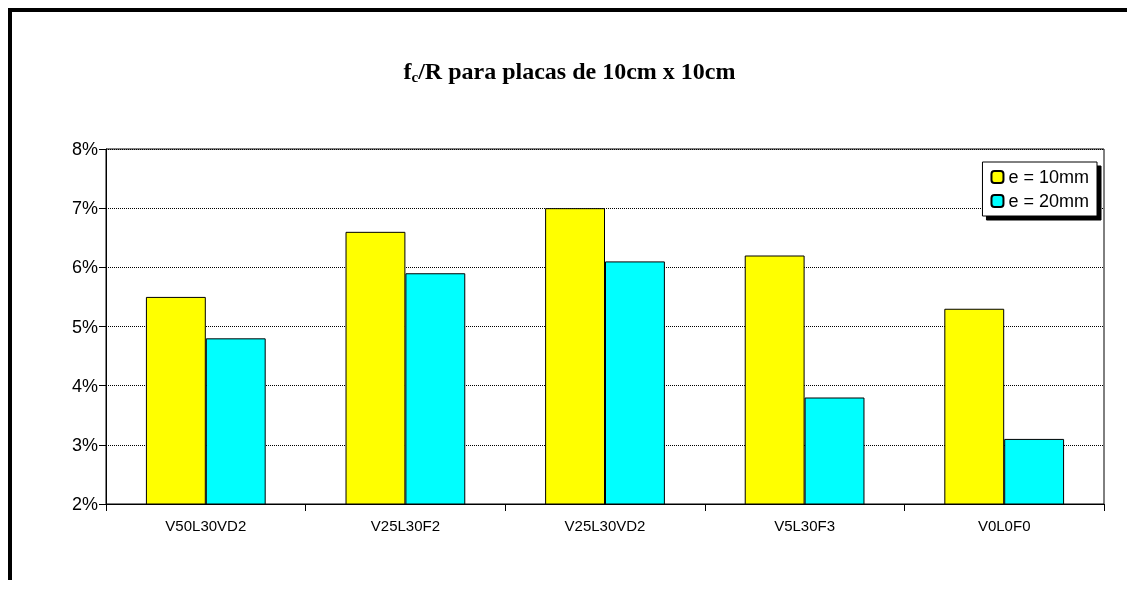  Describe the element at coordinates (206, 525) in the screenshot. I see `x-tick-label: V50L30VD2` at that location.